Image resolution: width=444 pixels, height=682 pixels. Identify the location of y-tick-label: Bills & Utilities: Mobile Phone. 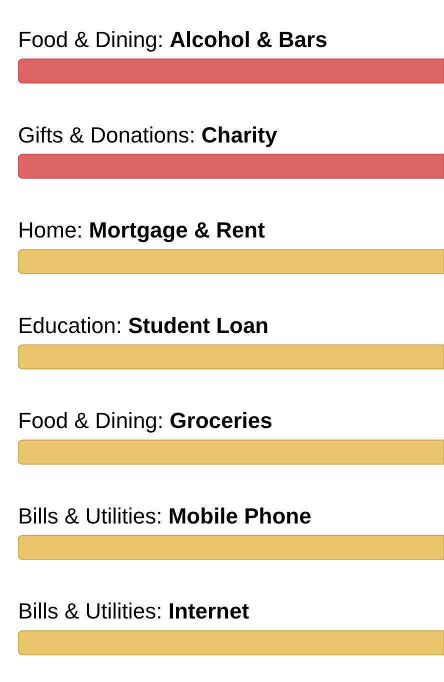
(165, 515).